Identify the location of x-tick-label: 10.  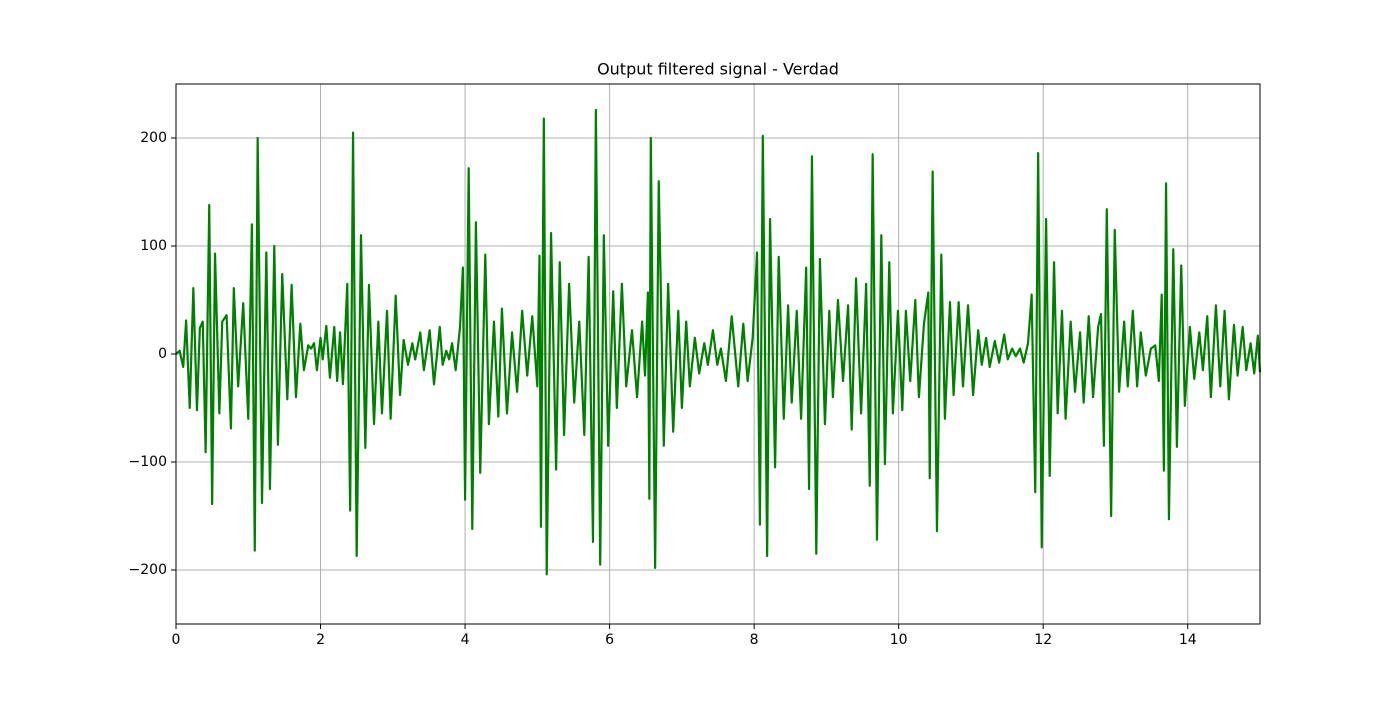
(899, 640).